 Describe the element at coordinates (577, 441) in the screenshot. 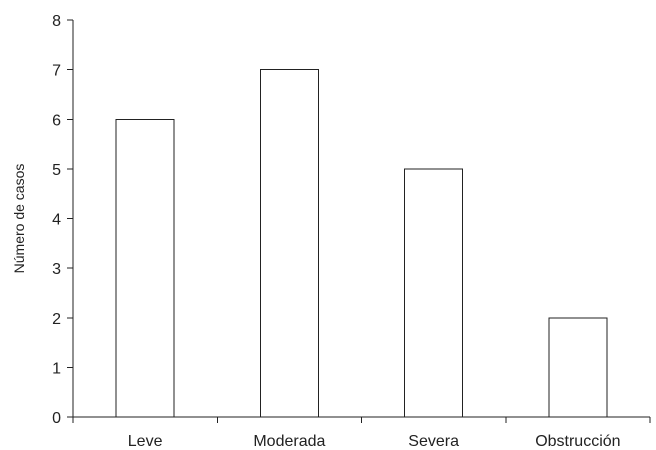

I see `x-category-label: Obstrucción` at that location.